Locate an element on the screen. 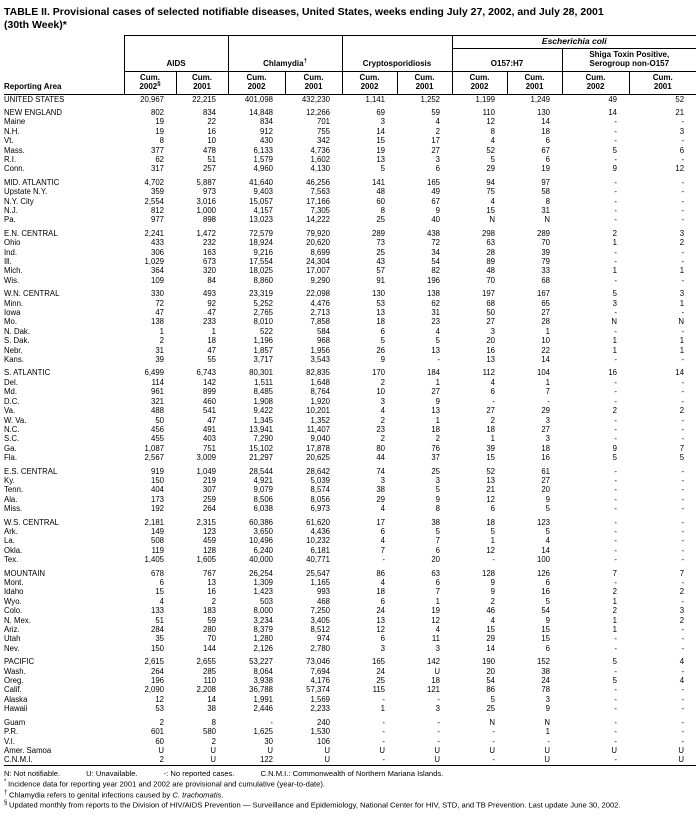  footnote-marker: † is located at coordinates (305, 61).